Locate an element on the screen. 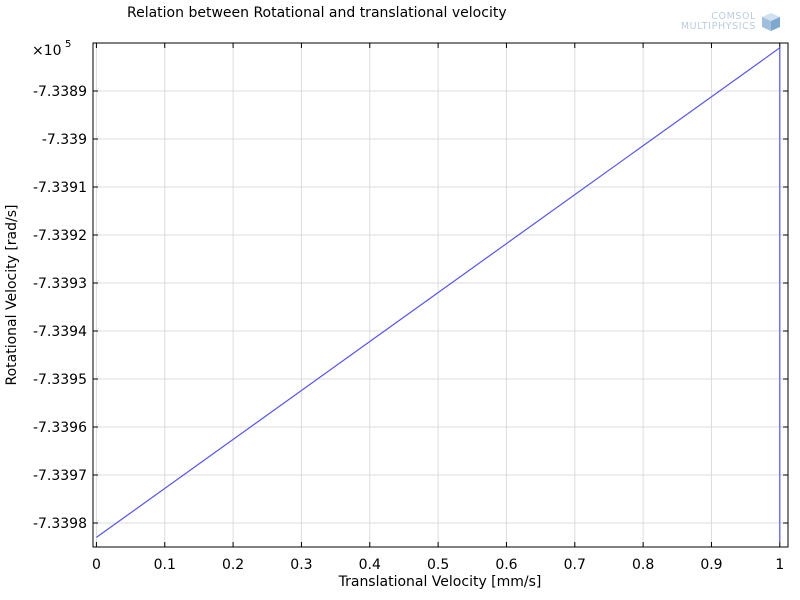 The width and height of the screenshot is (800, 600). comsol-logo: COMSOL MULTIPHYSICS is located at coordinates (727, 23).